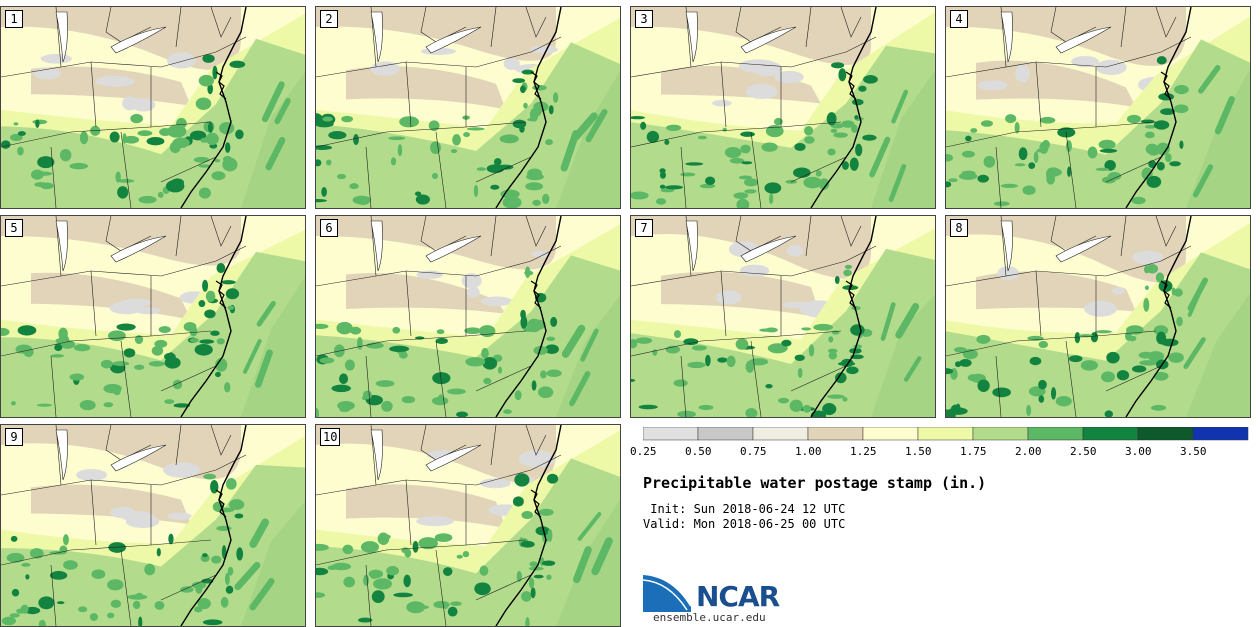 This screenshot has height=627, width=1260. Describe the element at coordinates (753, 451) in the screenshot. I see `colorbar-tick-label: 0.75` at that location.